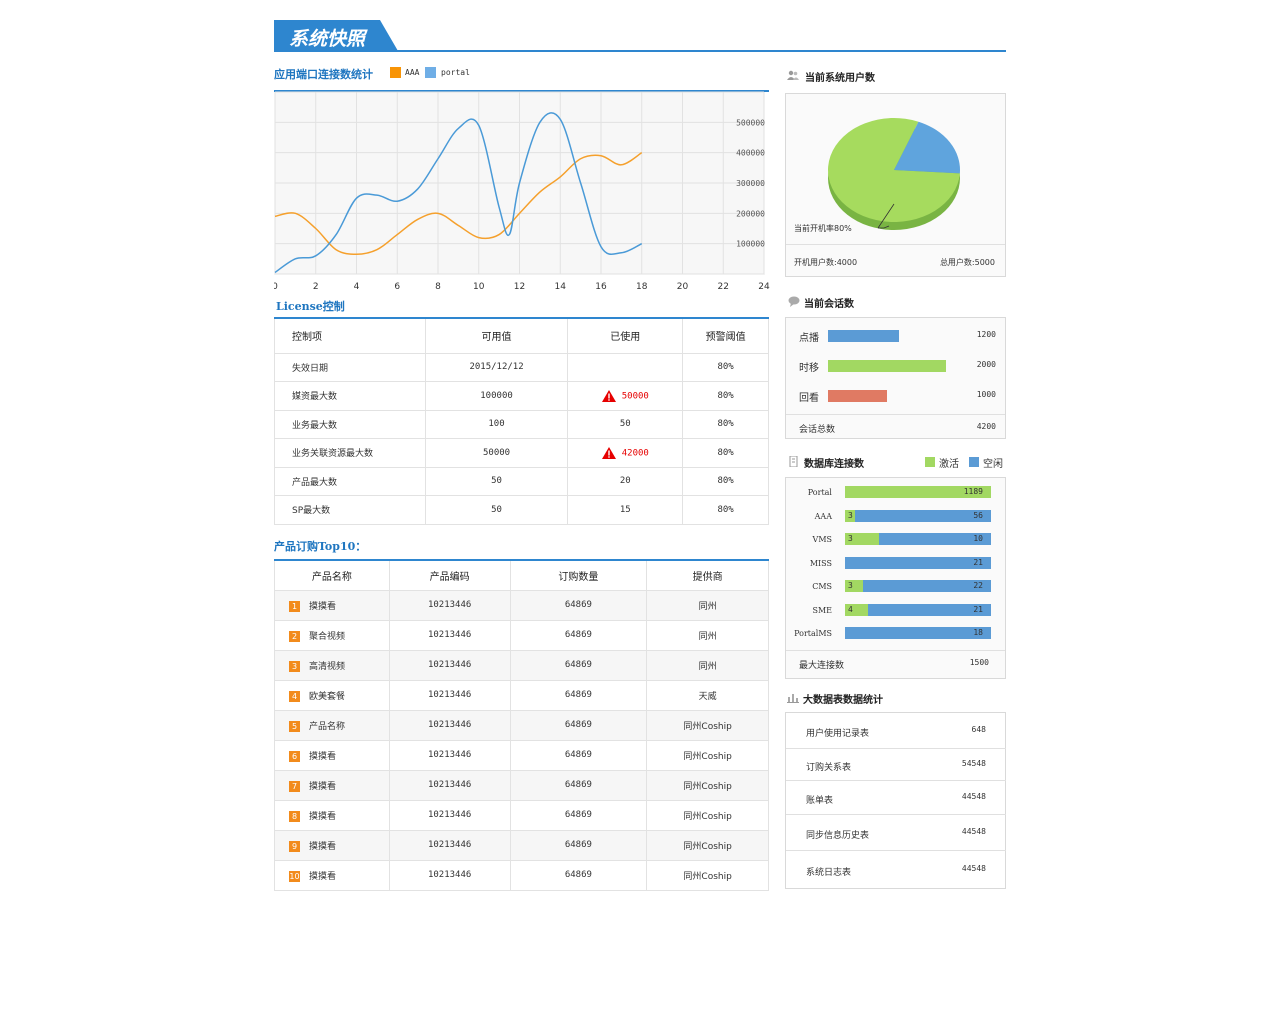  I want to click on x-tick-label: 2, so click(316, 286).